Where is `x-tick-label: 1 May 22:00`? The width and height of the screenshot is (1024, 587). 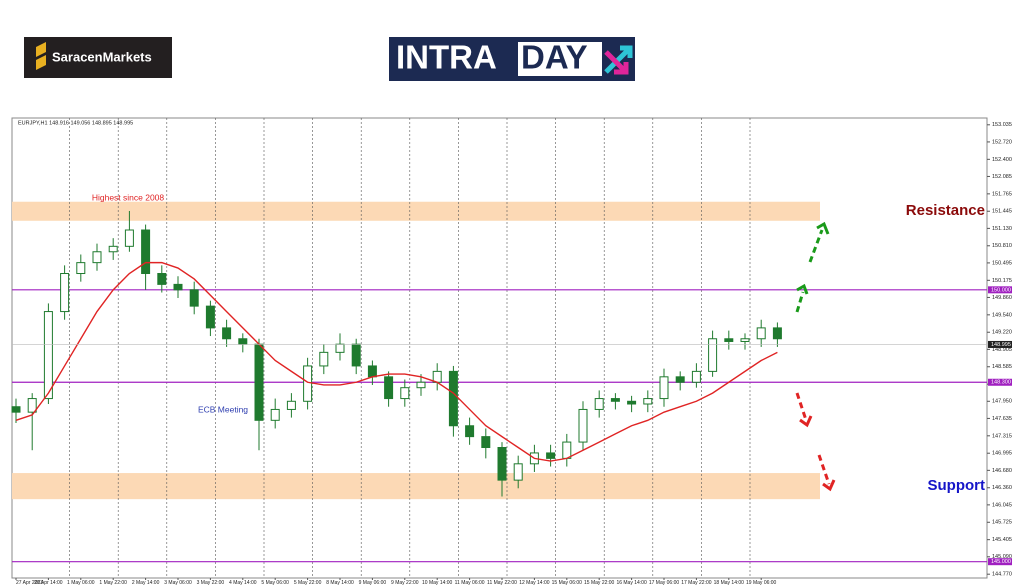
x-tick-label: 1 May 22:00 is located at coordinates (113, 583).